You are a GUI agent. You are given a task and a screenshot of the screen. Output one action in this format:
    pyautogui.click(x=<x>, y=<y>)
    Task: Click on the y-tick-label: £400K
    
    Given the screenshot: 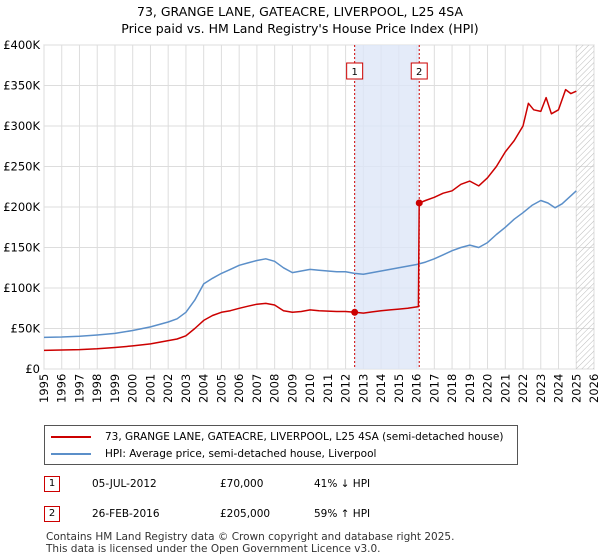 What is the action you would take?
    pyautogui.click(x=21, y=45)
    